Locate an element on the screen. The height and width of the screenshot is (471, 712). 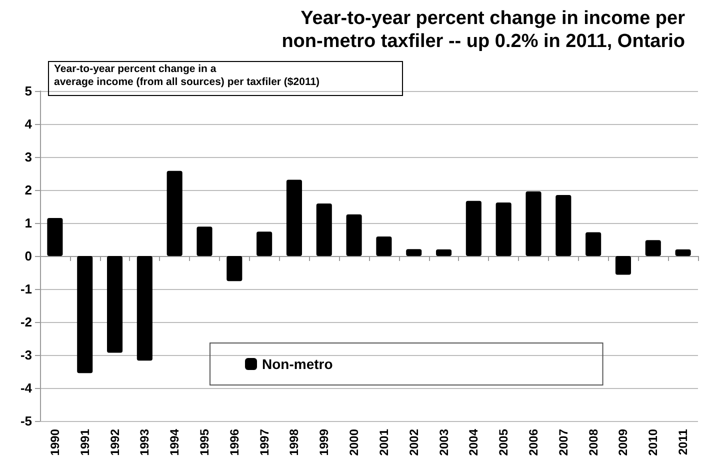
x-tick-label: 2010 is located at coordinates (653, 442).